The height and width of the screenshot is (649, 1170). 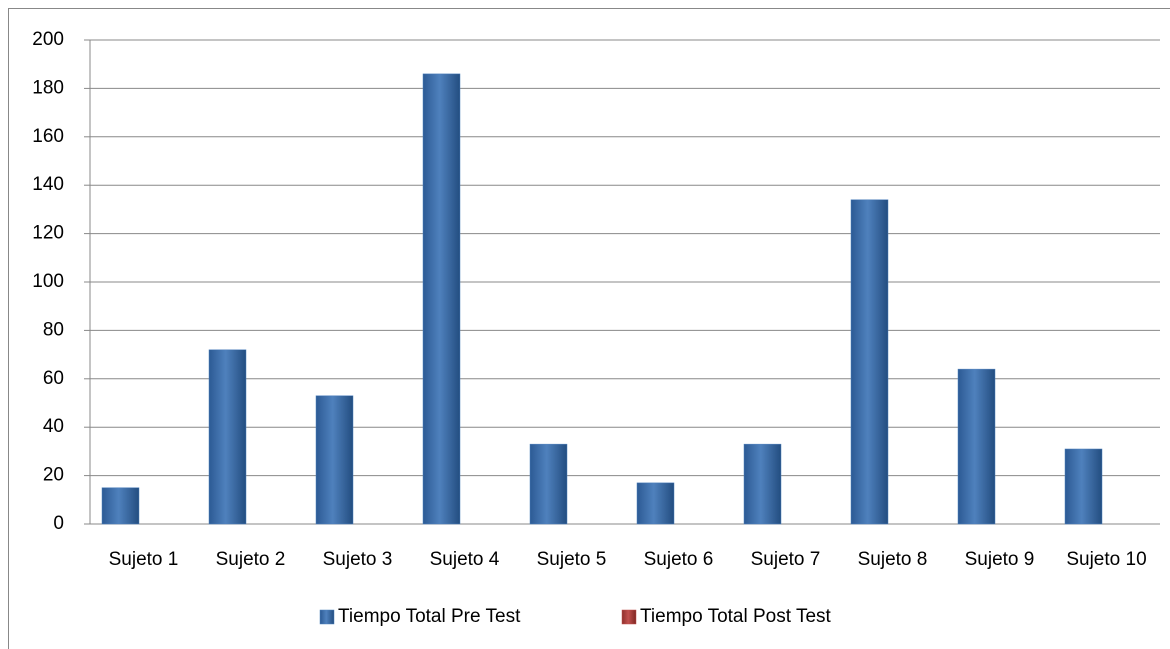 I want to click on y-tick-label: 40, so click(x=53, y=426).